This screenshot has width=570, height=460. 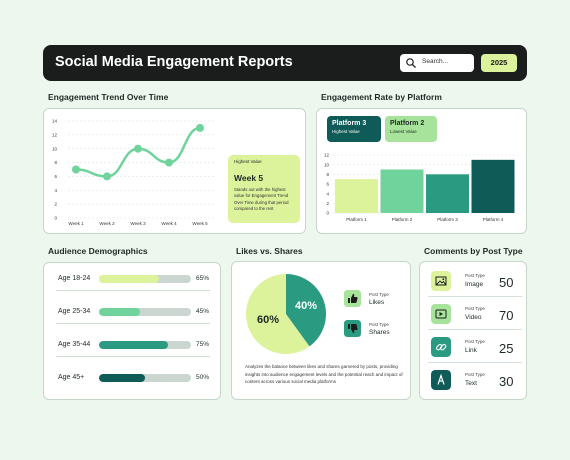 What do you see at coordinates (506, 348) in the screenshot?
I see `comment-count: 25` at bounding box center [506, 348].